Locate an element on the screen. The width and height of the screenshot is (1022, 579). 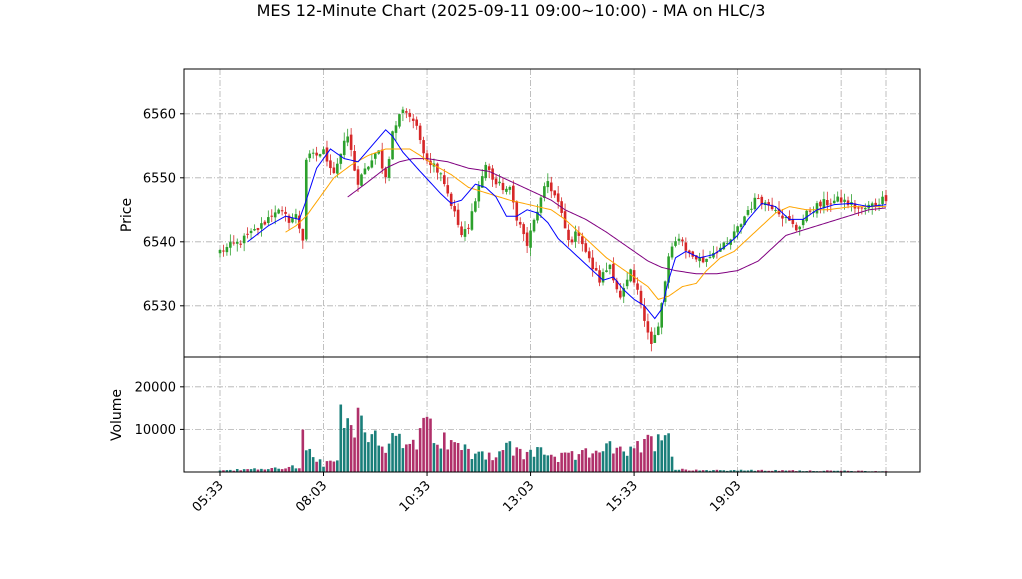
ma-slow-line is located at coordinates (617, 216).